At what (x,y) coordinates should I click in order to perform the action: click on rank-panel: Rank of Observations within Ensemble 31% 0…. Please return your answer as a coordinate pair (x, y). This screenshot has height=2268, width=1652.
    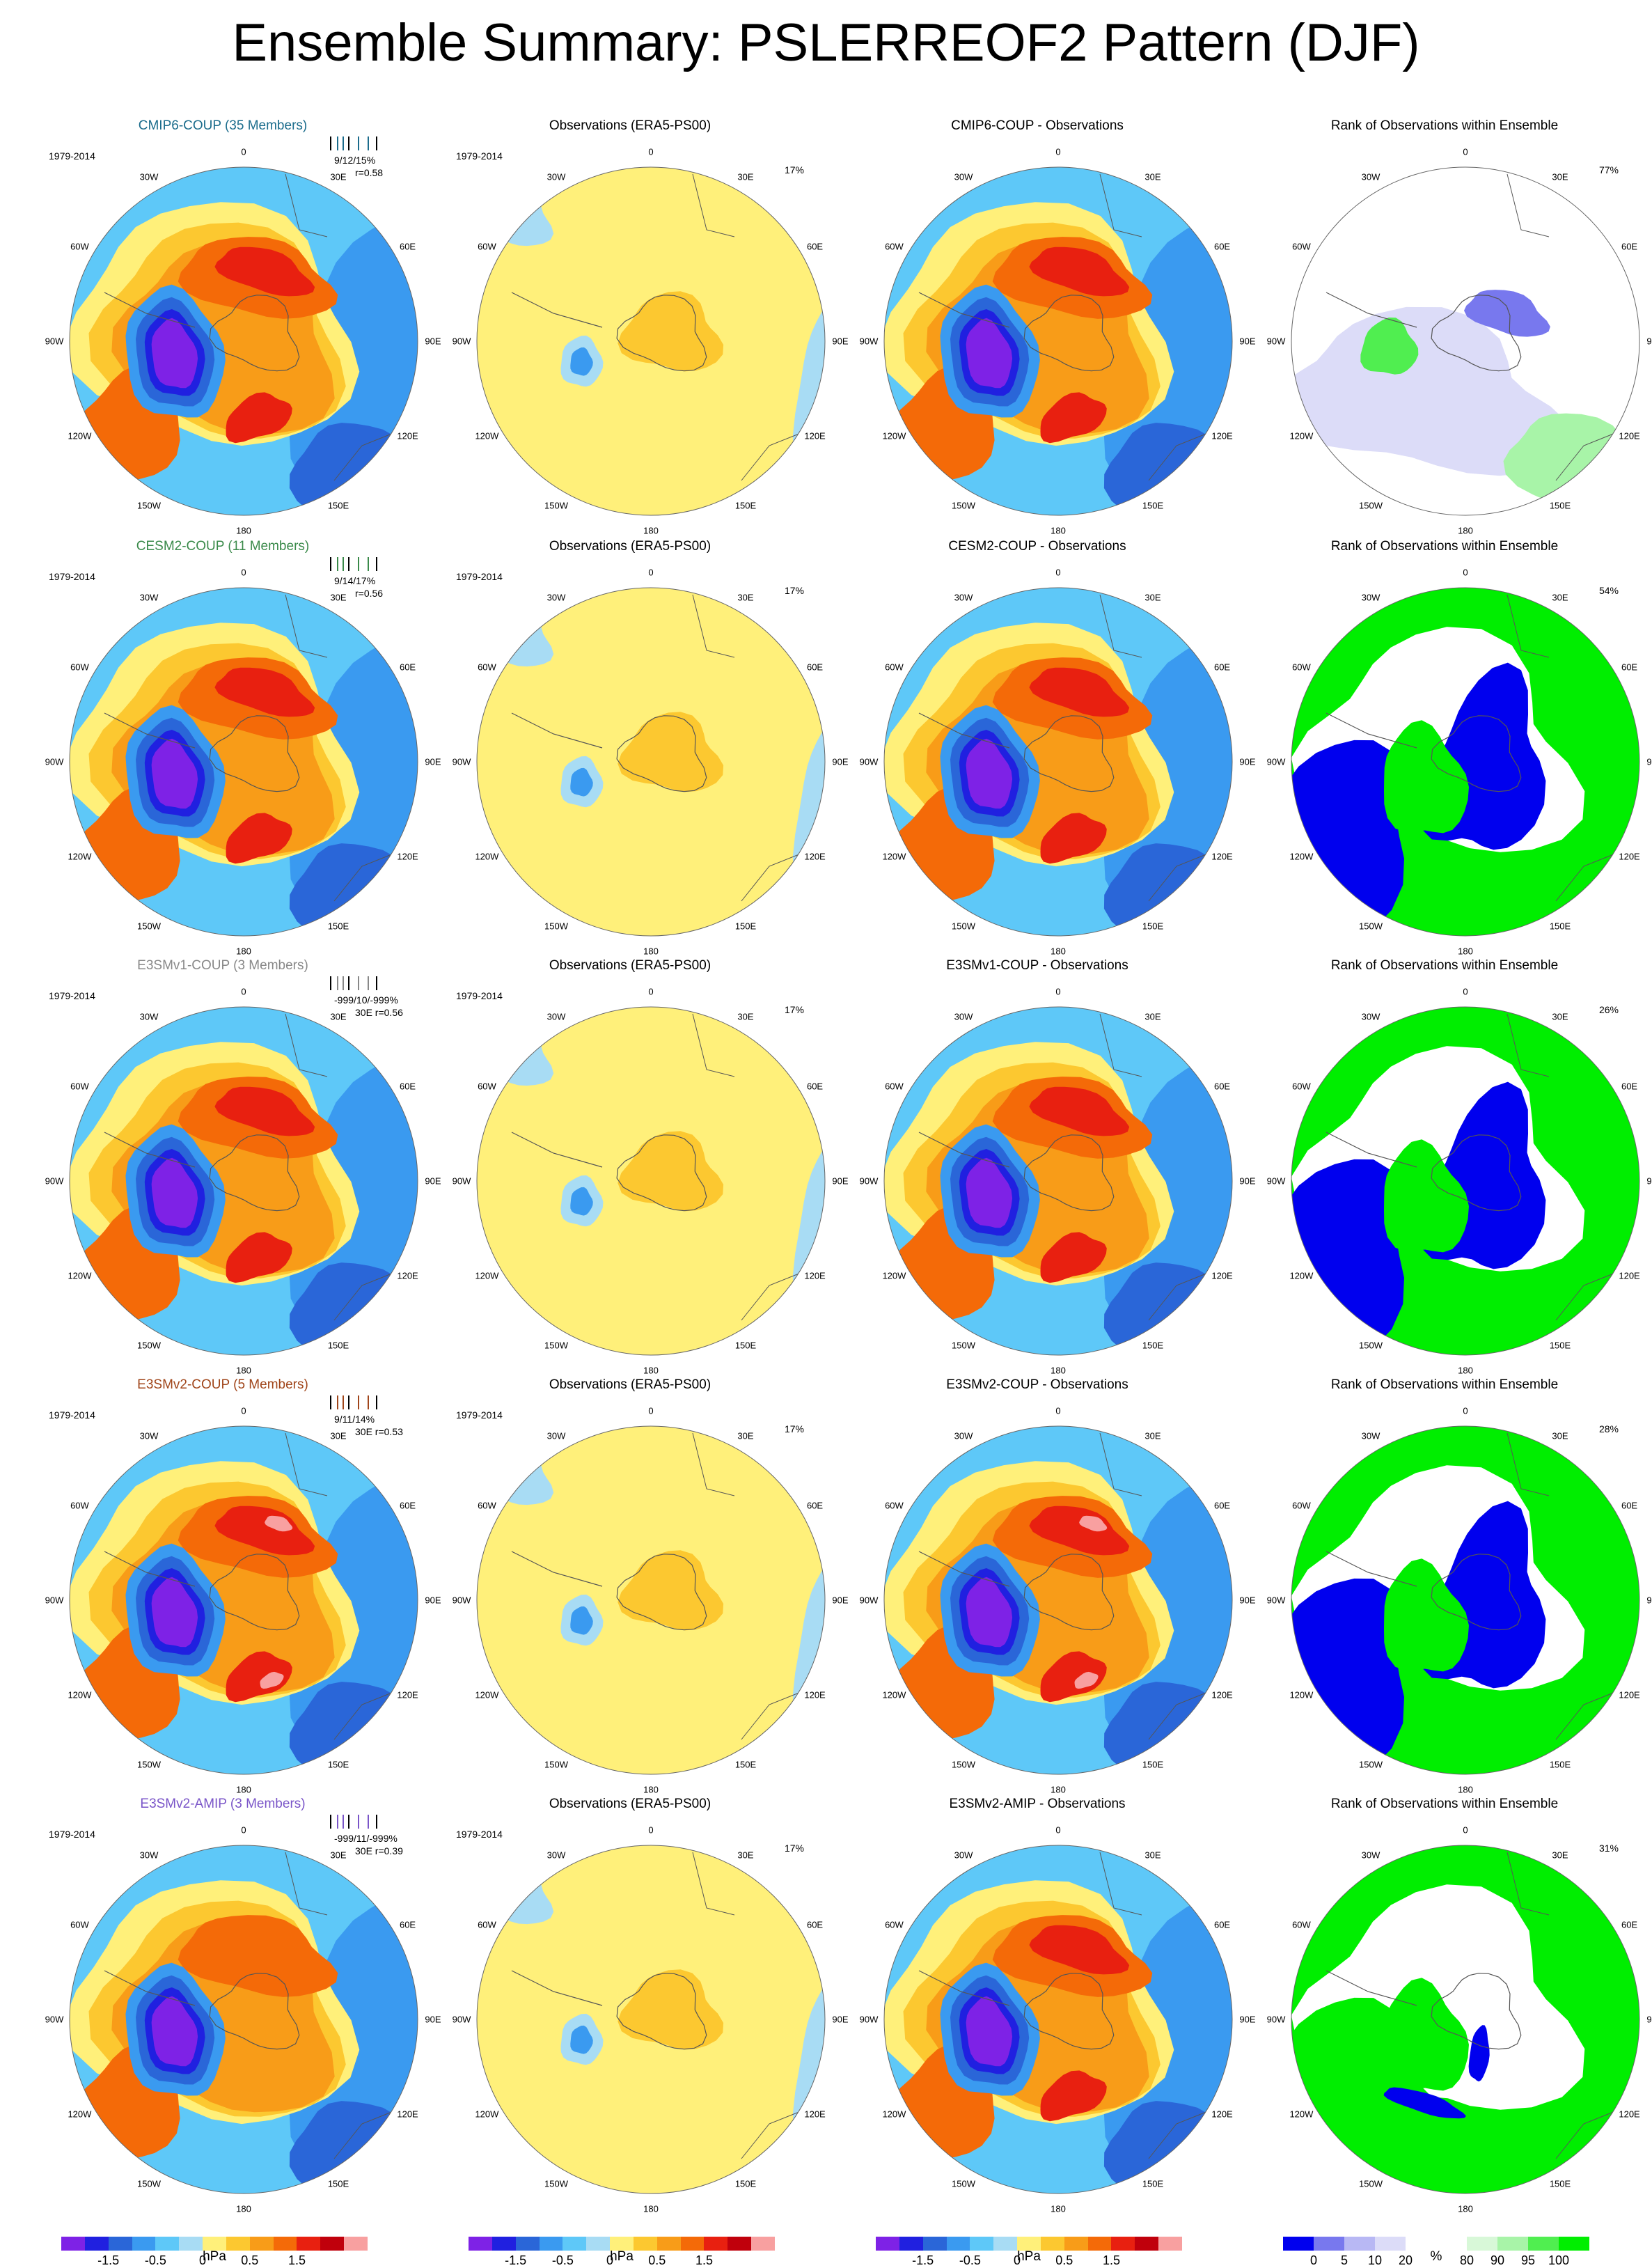
    Looking at the image, I should click on (1451, 2002).